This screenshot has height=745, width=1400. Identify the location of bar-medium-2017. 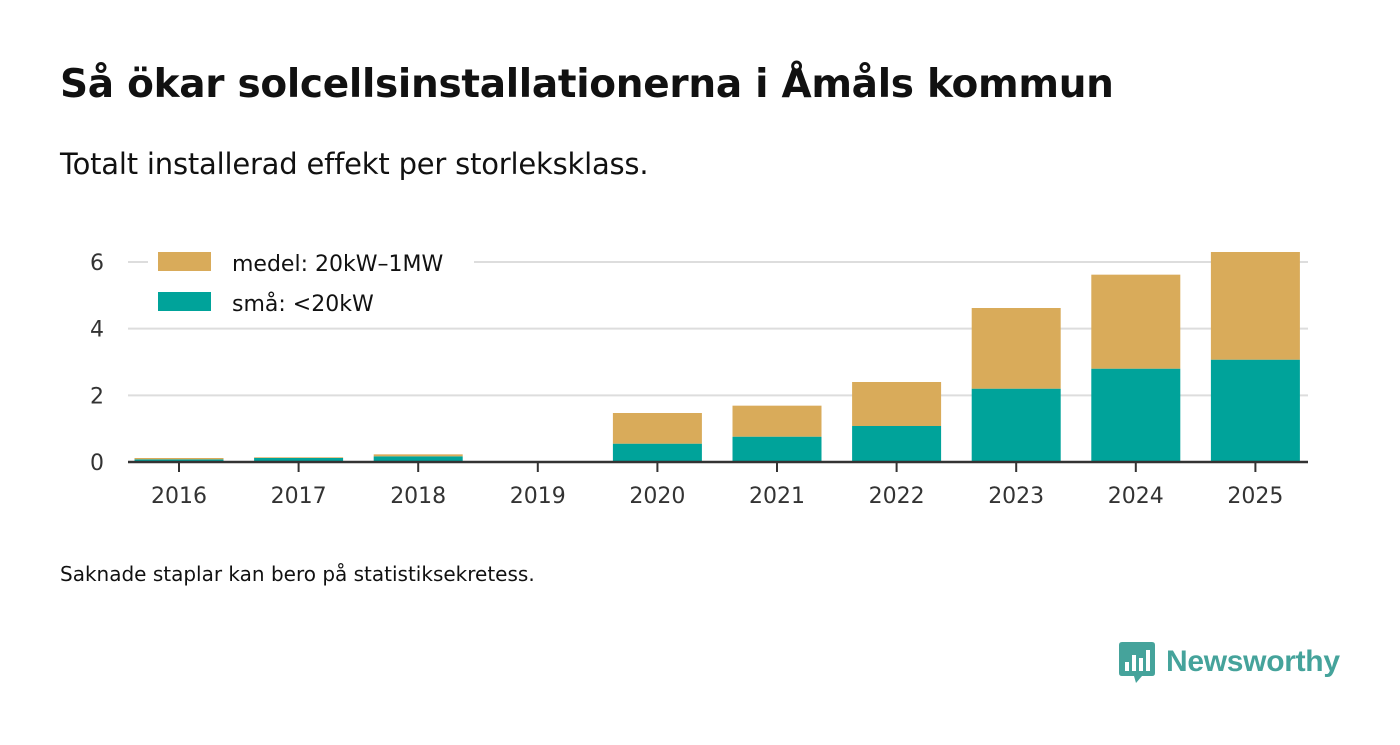
(299, 457).